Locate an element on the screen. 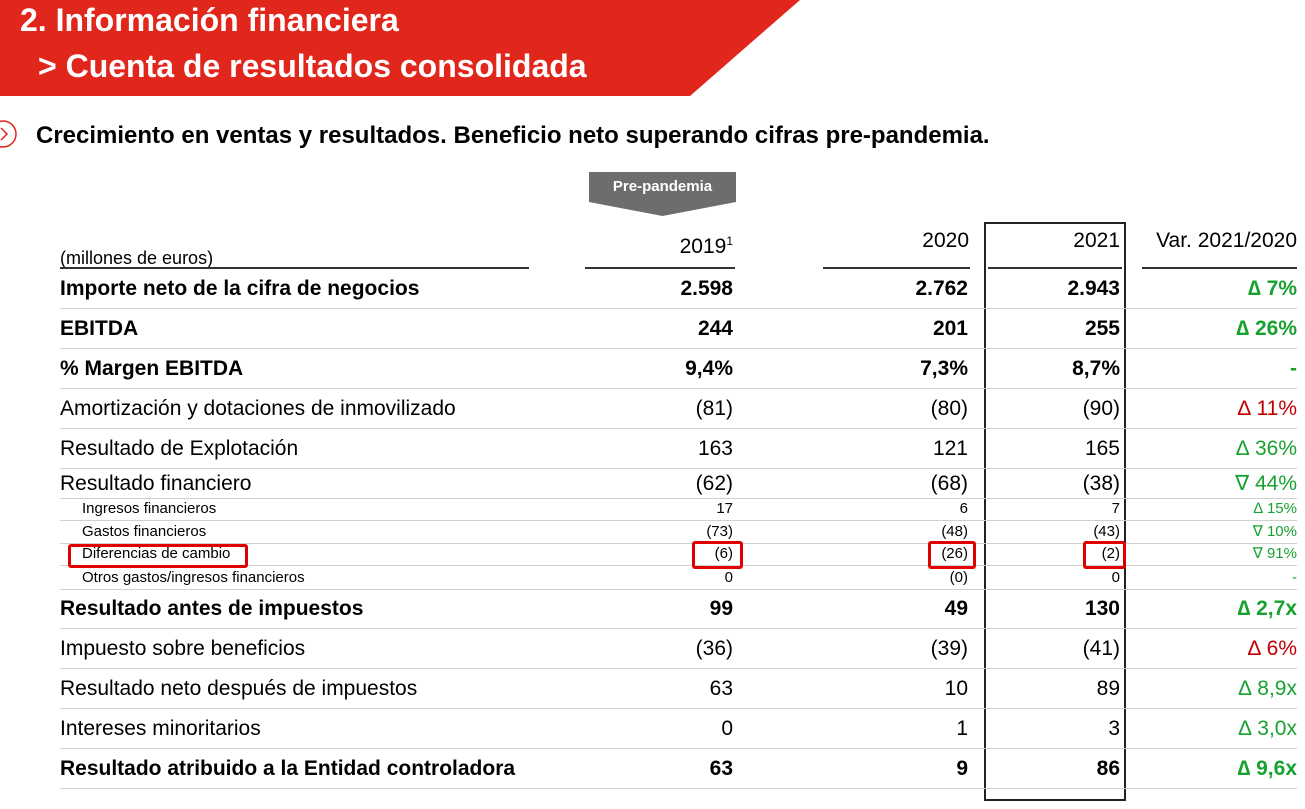 The image size is (1305, 809). variation-cell: ∆ 26% is located at coordinates (1266, 328).